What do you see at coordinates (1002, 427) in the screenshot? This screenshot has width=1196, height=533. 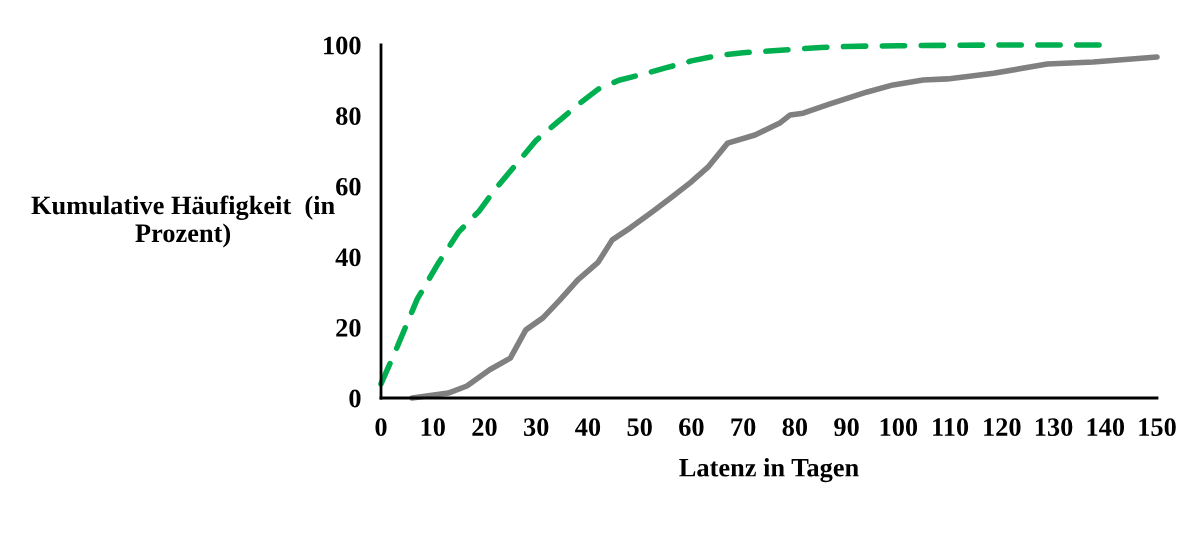 I see `x-tick-label: 120` at bounding box center [1002, 427].